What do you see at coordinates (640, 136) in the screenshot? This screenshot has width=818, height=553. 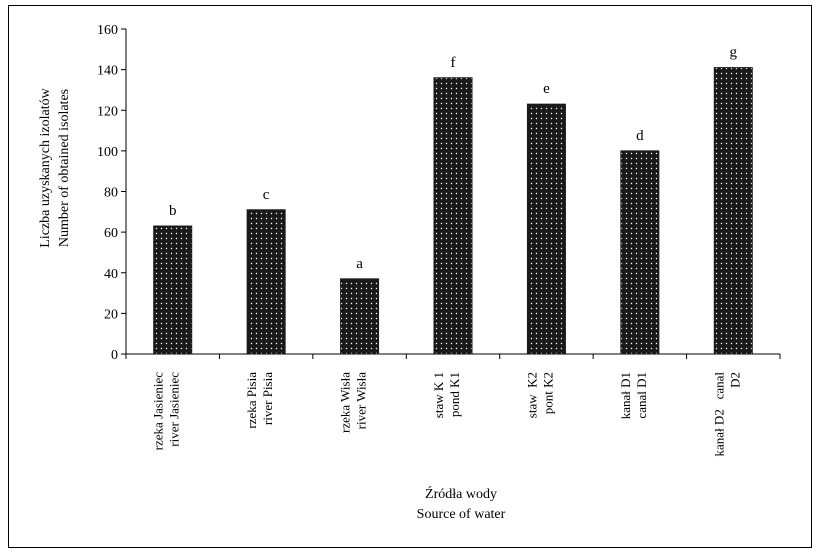 I see `bar-data-label: d` at bounding box center [640, 136].